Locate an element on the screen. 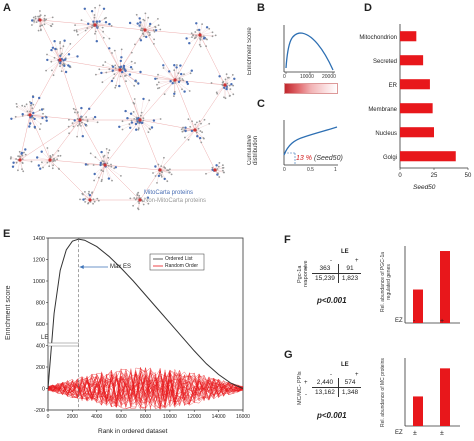 Image resolution: width=474 pixels, height=441 pixels. panel-d-bar is located at coordinates (415, 84).